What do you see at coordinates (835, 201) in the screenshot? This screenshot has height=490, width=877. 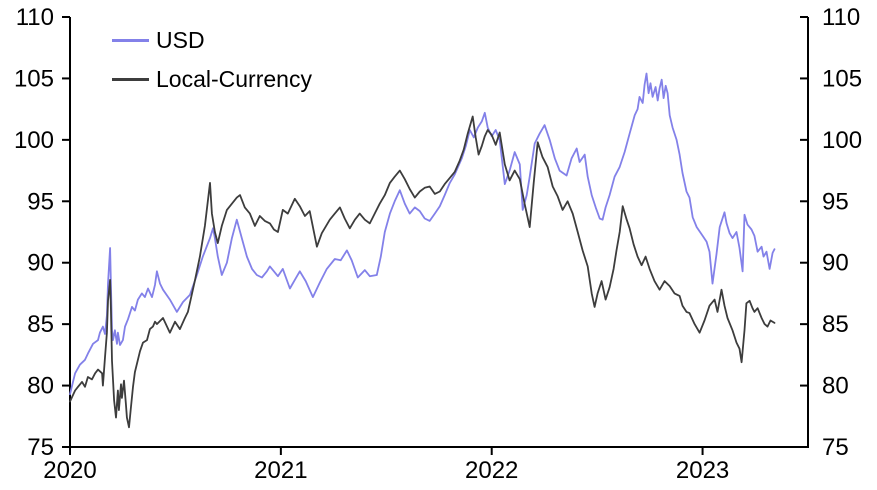 I see `y-axis-tick-label-right: 95` at bounding box center [835, 201].